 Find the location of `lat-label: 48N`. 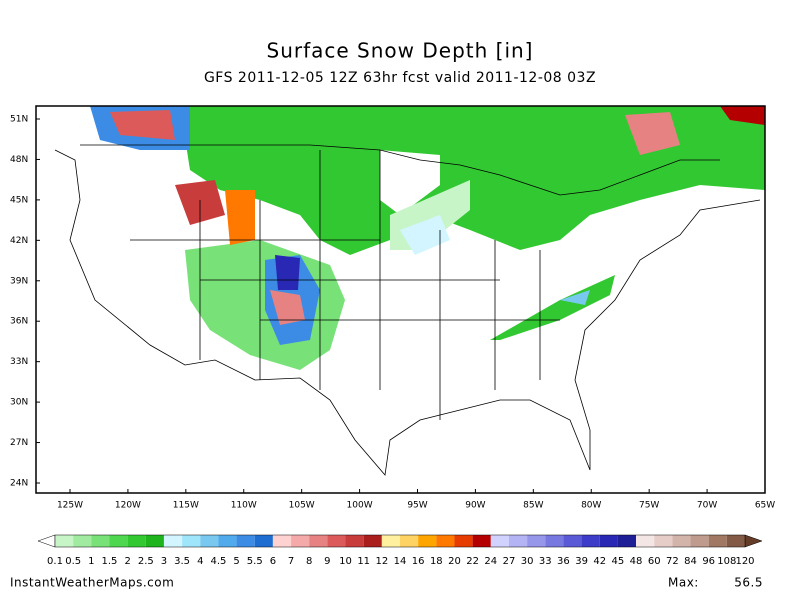

lat-label: 48N is located at coordinates (19, 160).